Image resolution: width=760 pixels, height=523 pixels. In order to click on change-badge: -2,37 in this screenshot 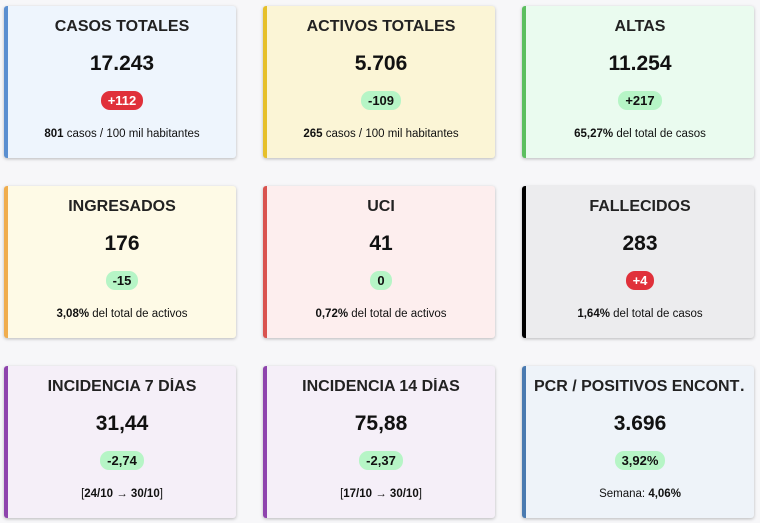, I will do `click(381, 460)`.